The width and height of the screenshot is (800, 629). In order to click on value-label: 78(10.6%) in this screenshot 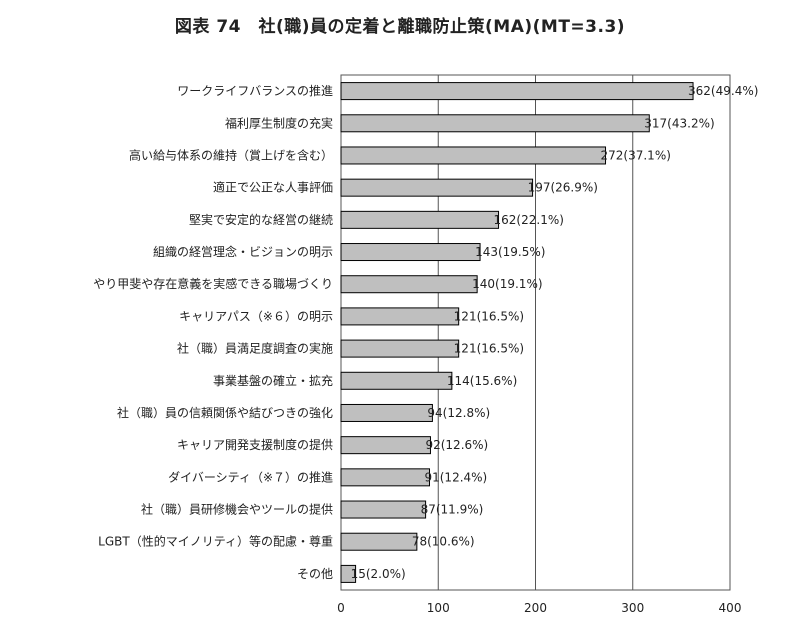, I will do `click(443, 542)`.